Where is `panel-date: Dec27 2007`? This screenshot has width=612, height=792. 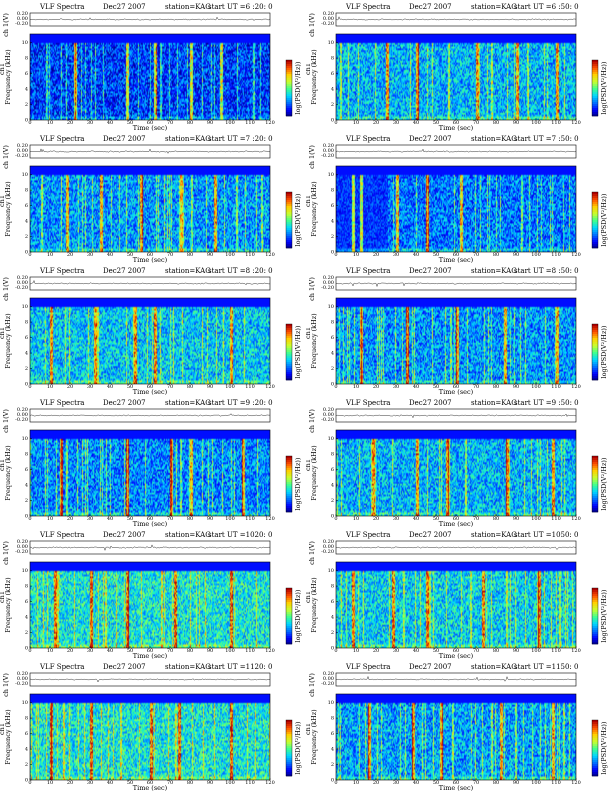
panel-date: Dec27 2007 is located at coordinates (124, 271).